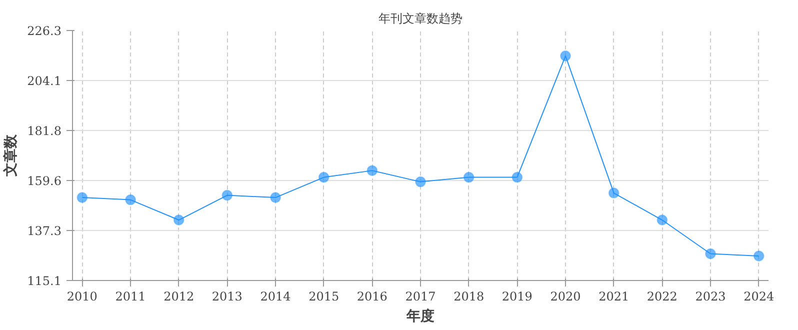 This screenshot has height=330, width=798. Describe the element at coordinates (179, 297) in the screenshot. I see `x-tick-label: 2012` at that location.